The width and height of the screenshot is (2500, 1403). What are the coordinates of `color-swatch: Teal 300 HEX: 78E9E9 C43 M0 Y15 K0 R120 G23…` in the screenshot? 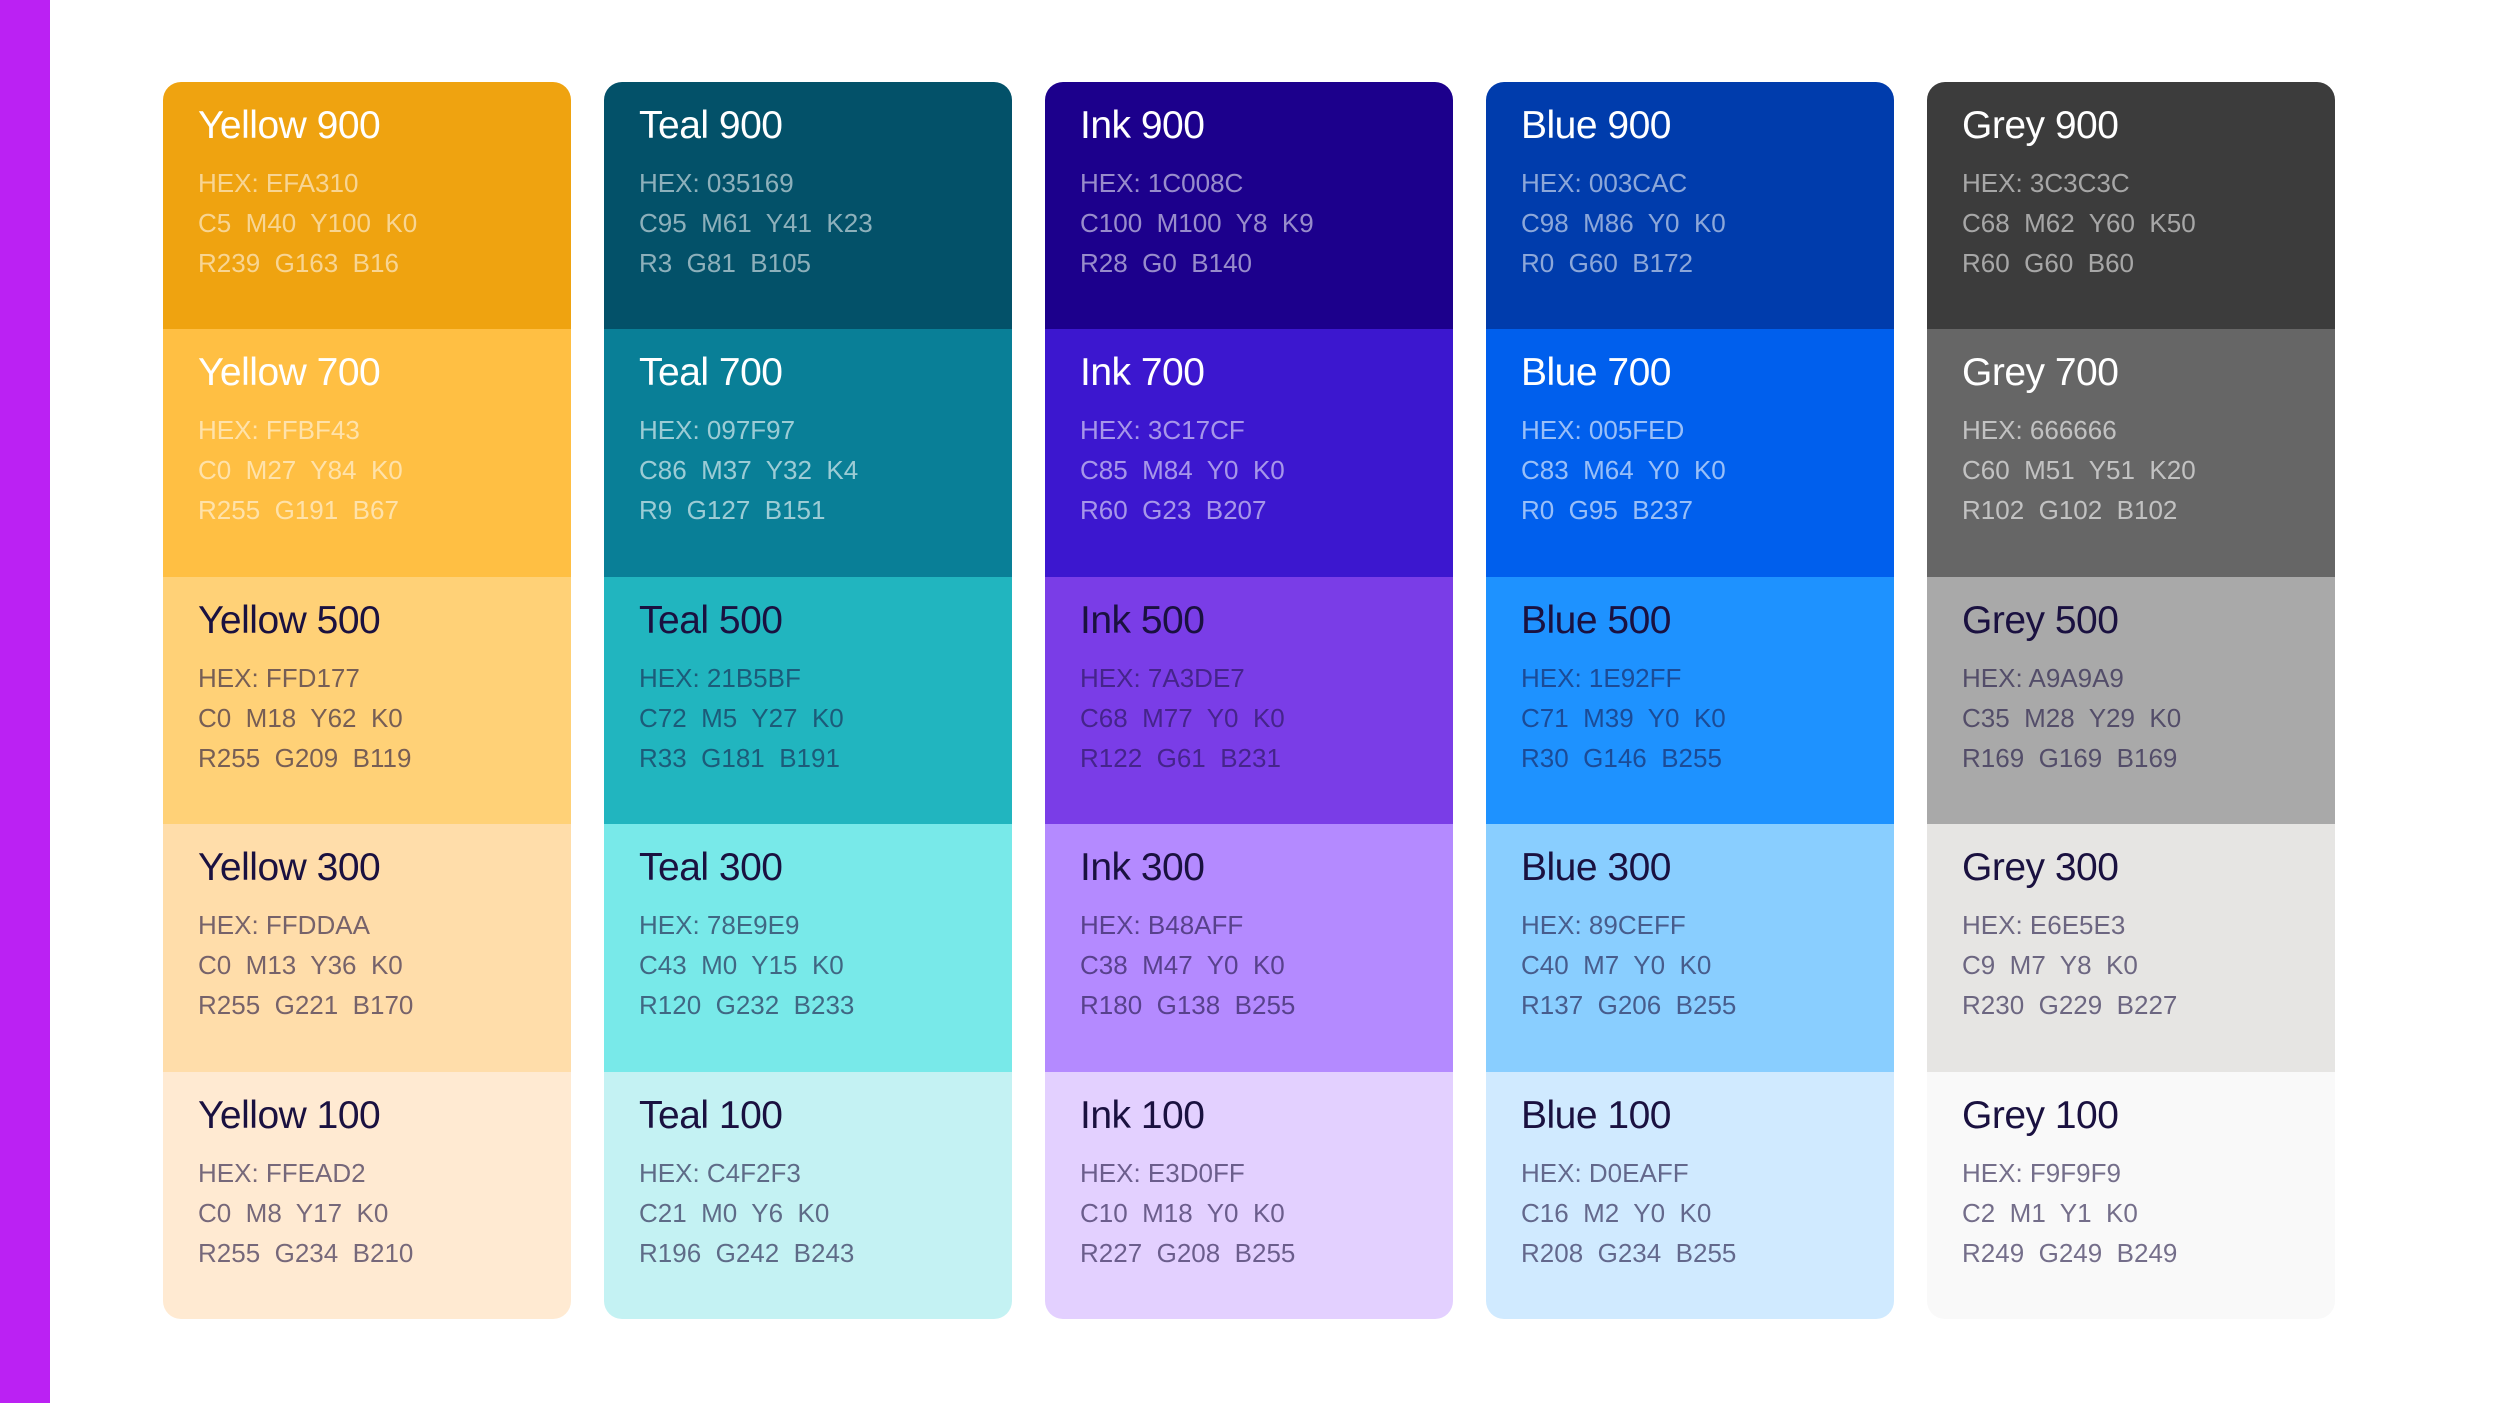 It's located at (808, 948).